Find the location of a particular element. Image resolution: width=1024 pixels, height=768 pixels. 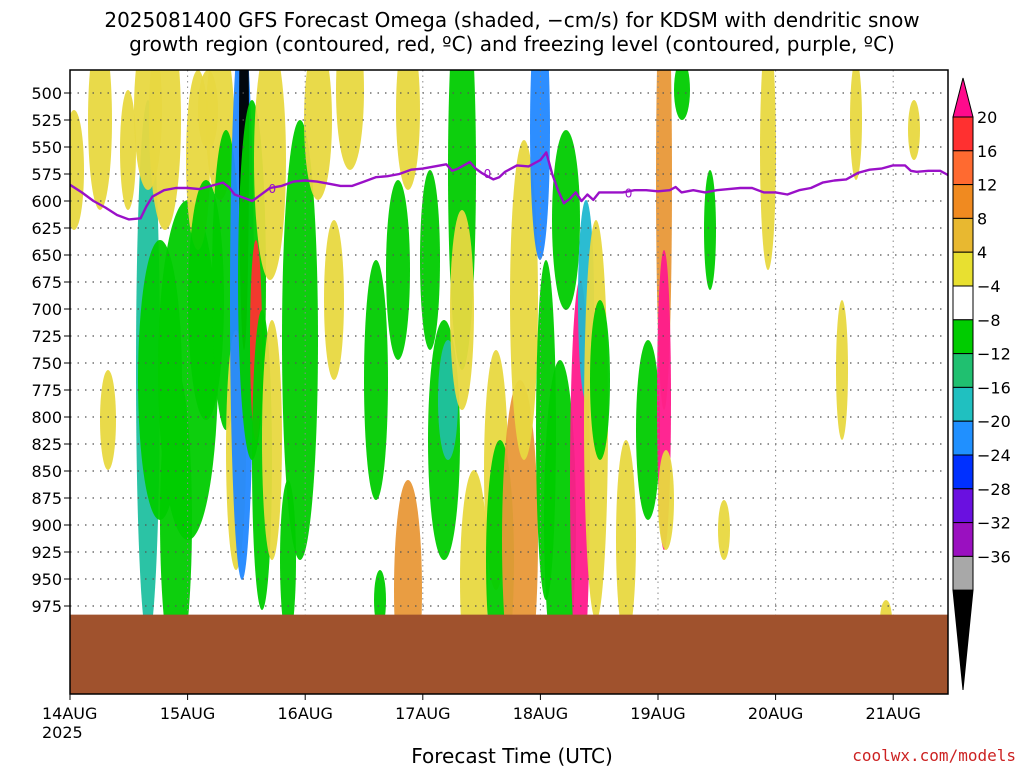

y-tick-label: 775 is located at coordinates (46, 390).